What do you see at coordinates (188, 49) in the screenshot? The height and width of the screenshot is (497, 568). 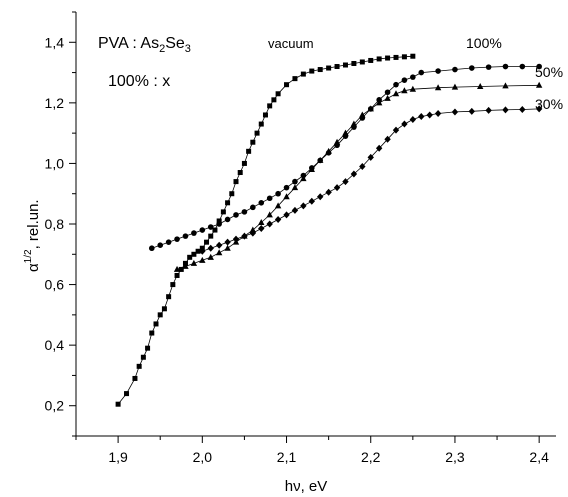 I see `composition-sub2: 3` at bounding box center [188, 49].